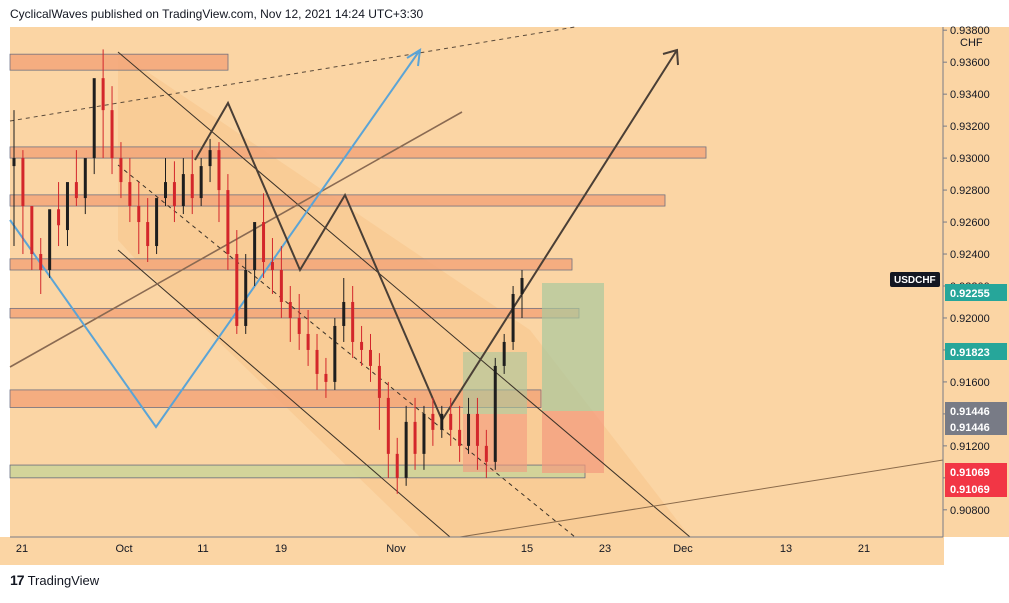  Describe the element at coordinates (971, 43) in the screenshot. I see `currency-label: CHF` at that location.